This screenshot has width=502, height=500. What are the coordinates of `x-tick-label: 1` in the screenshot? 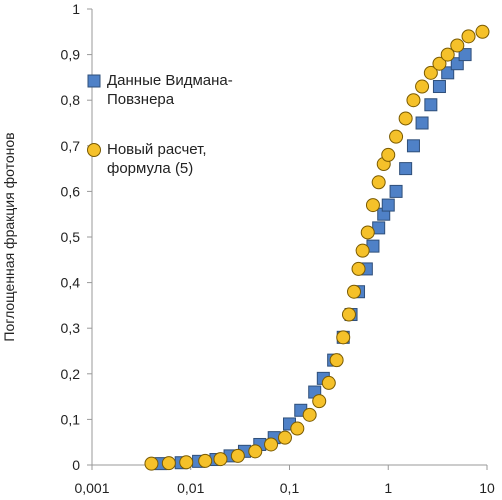 It's located at (388, 488).